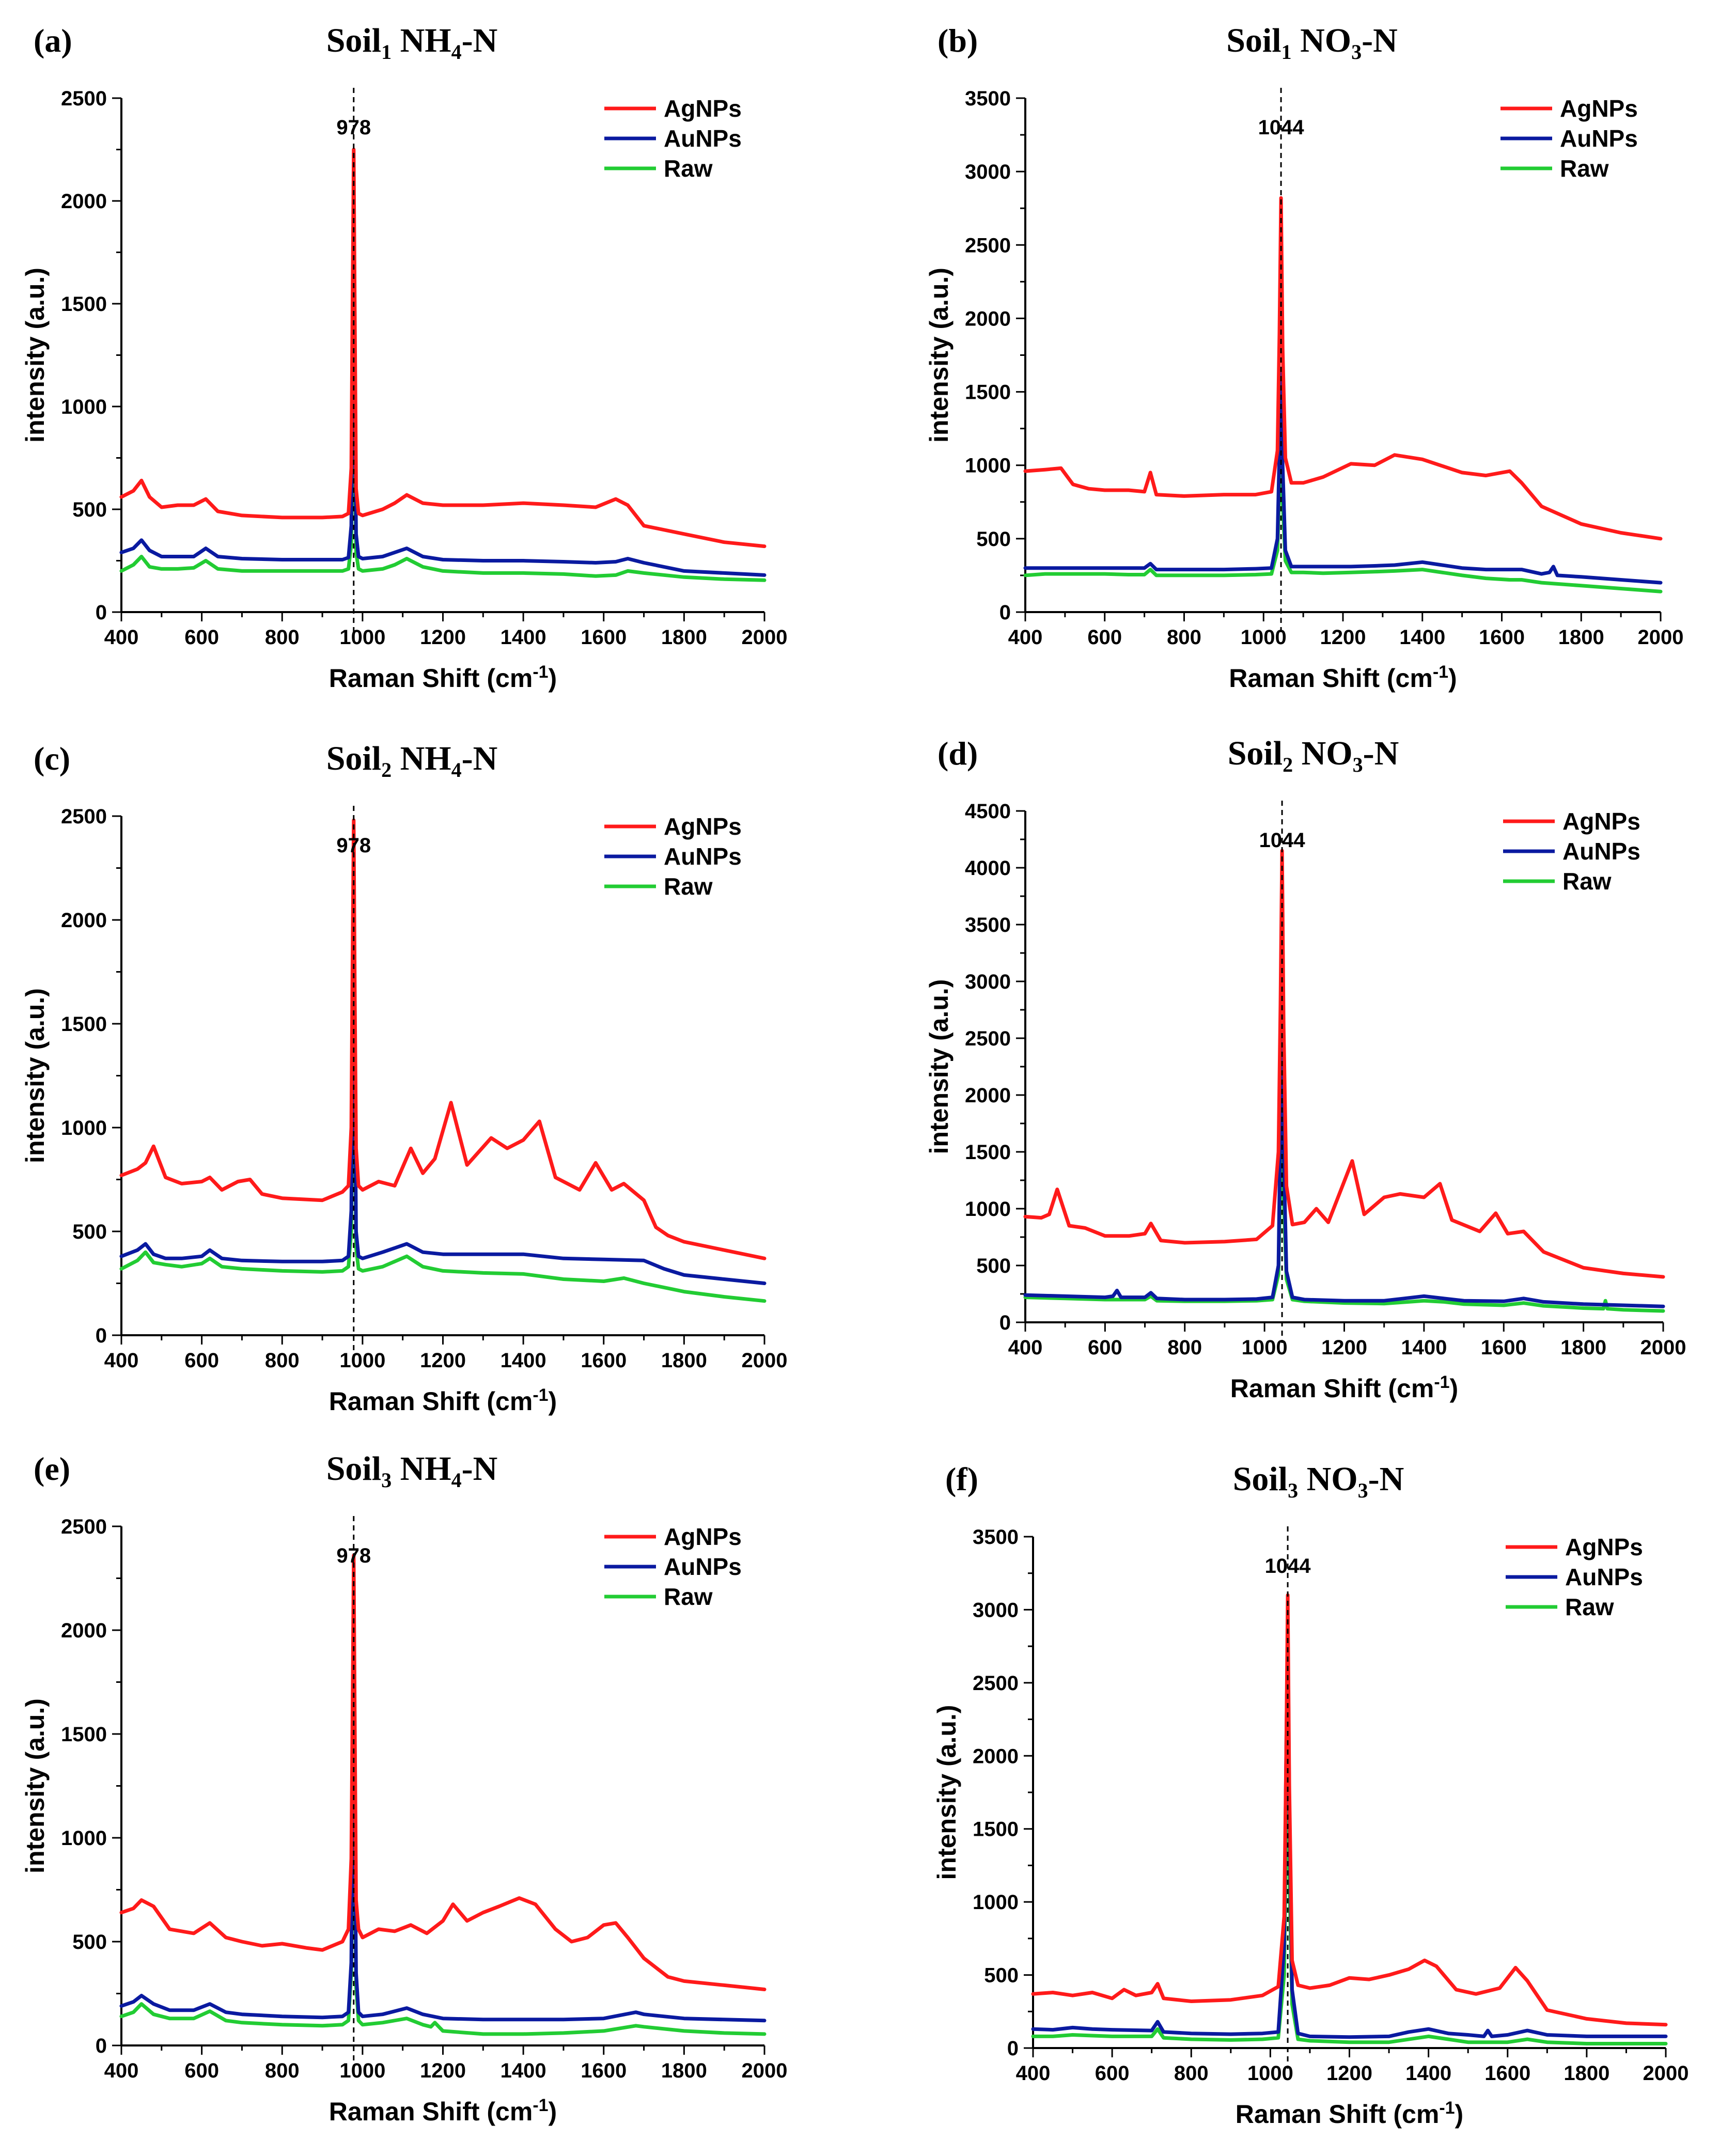  What do you see at coordinates (1583, 1347) in the screenshot?
I see `x-tick-label-d: 1800` at bounding box center [1583, 1347].